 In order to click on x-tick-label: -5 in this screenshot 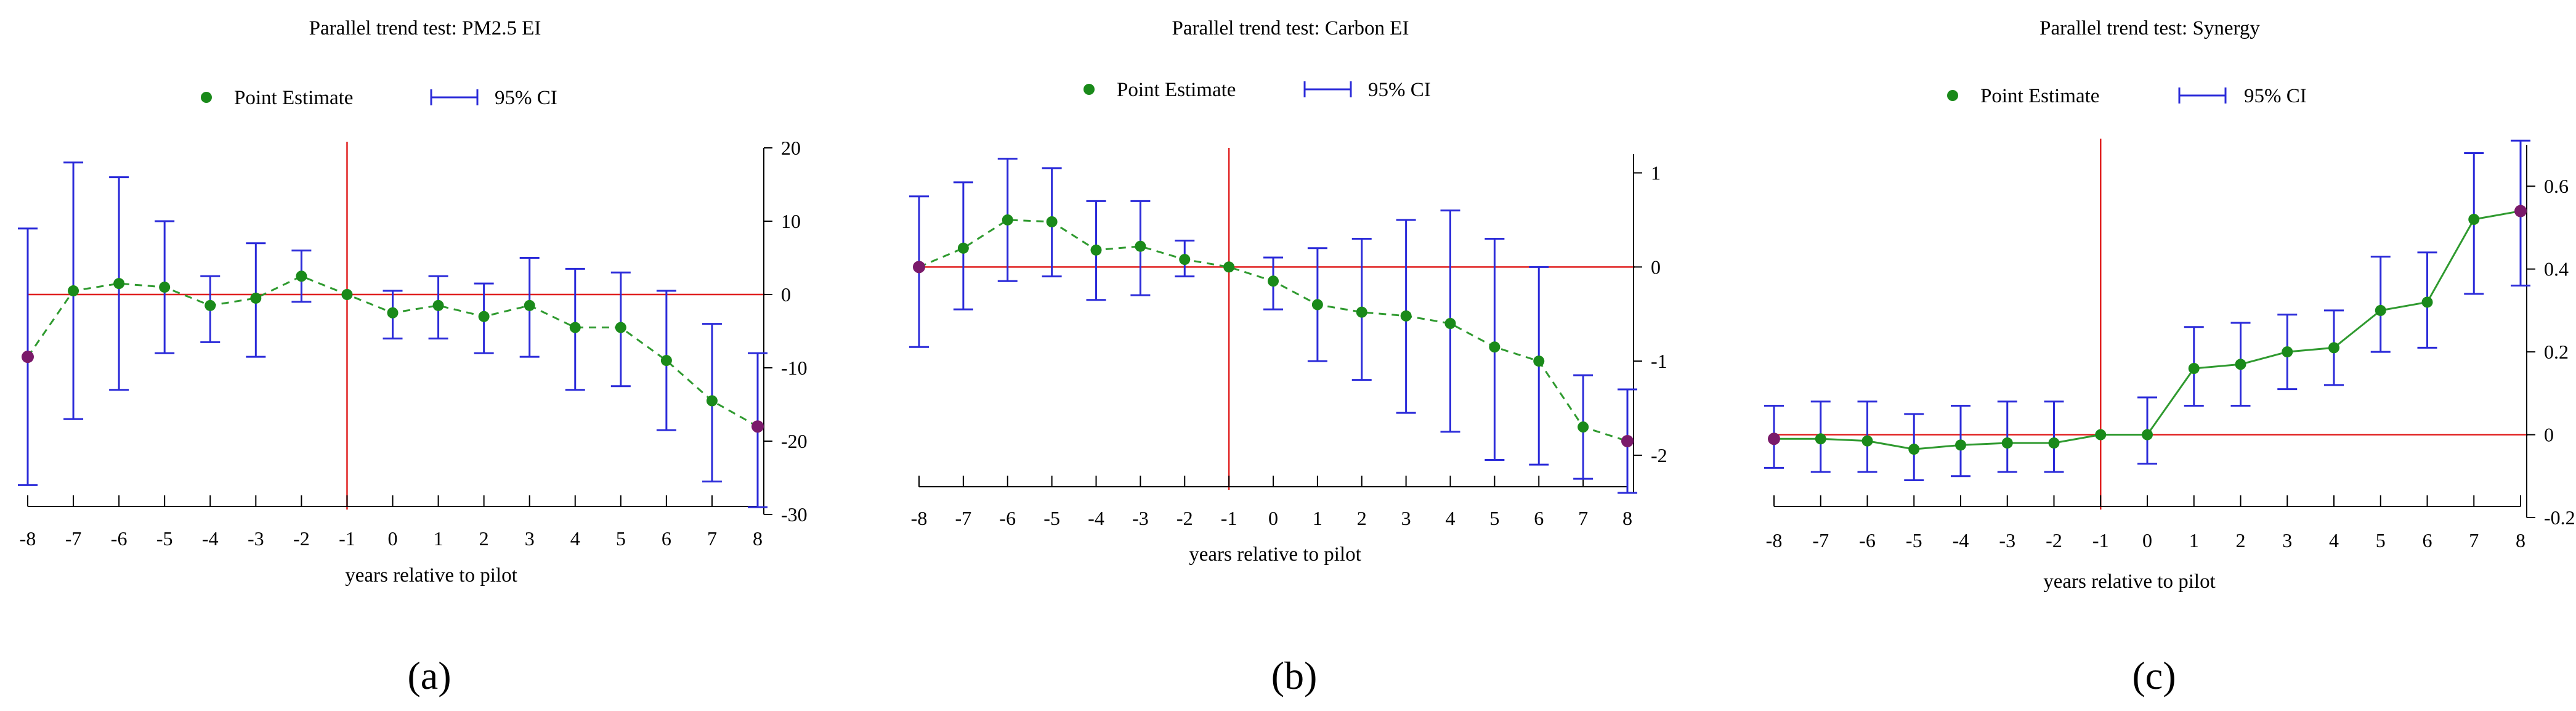, I will do `click(1914, 540)`.